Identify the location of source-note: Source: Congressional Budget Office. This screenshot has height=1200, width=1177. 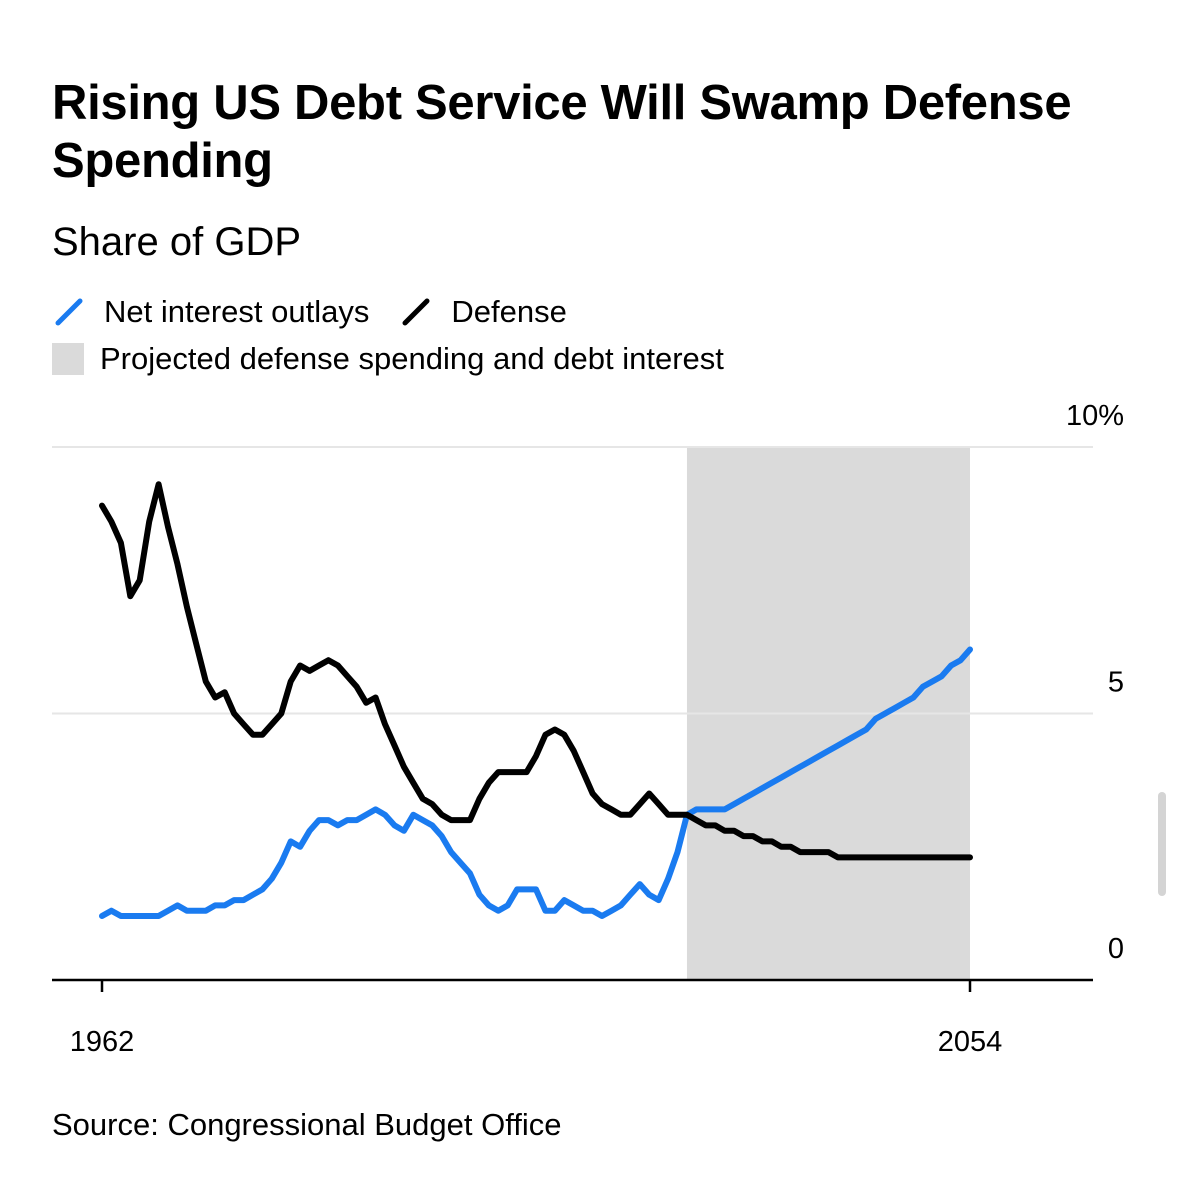
(307, 1124).